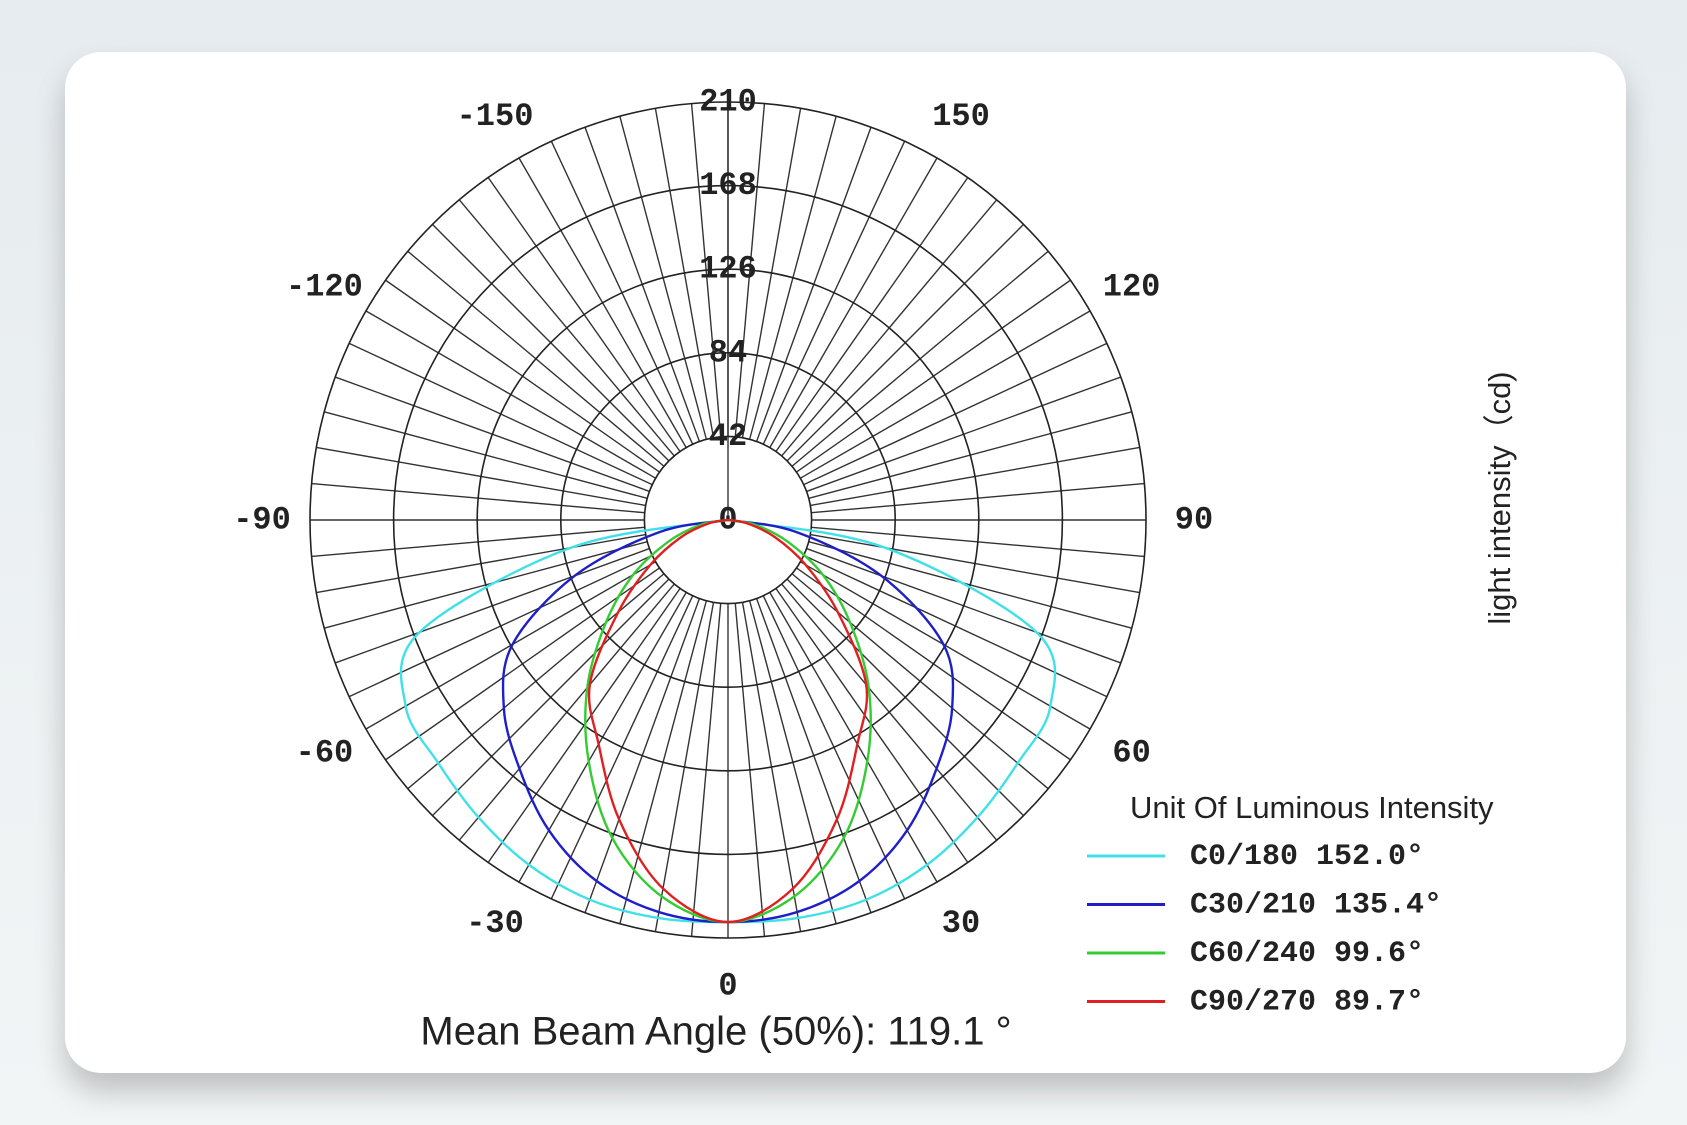 This screenshot has height=1125, width=1687. Describe the element at coordinates (728, 101) in the screenshot. I see `r-tick-label: 210` at that location.